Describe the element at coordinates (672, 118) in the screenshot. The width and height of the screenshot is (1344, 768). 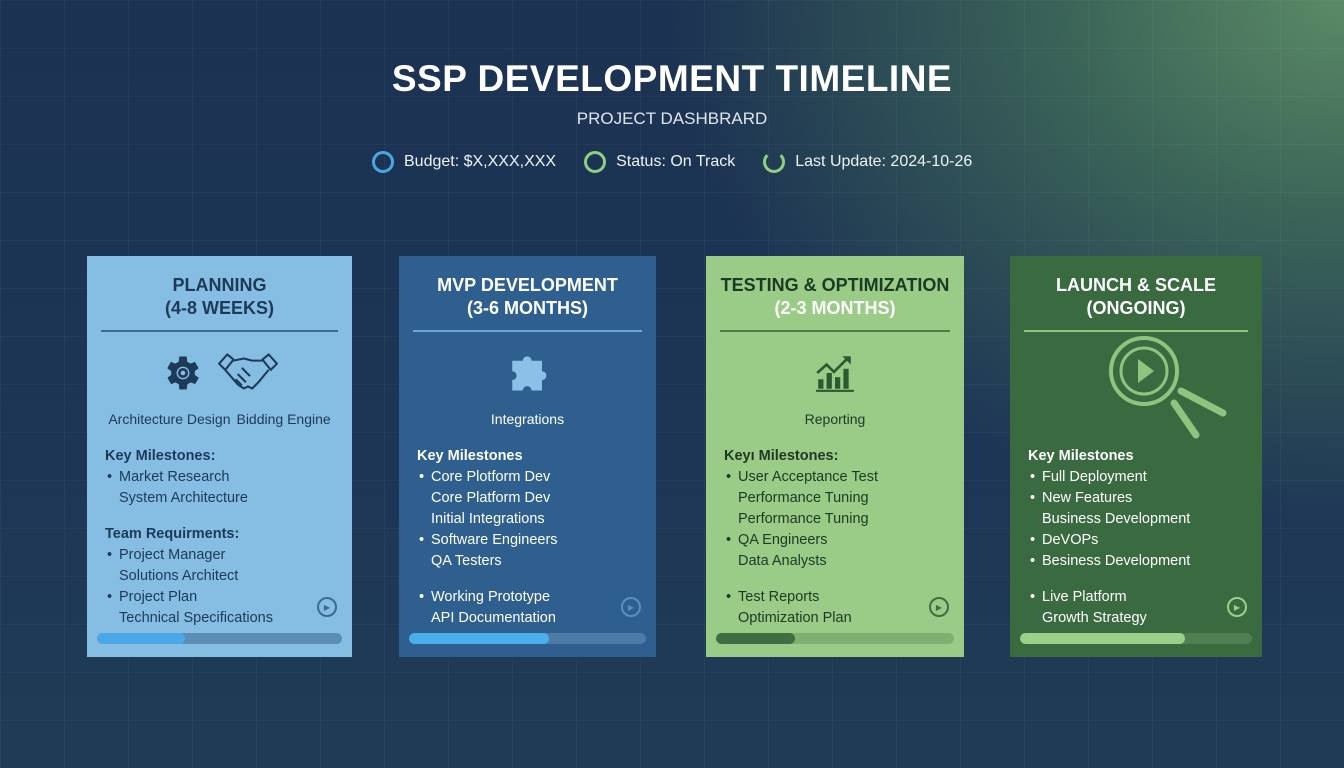
I see `page-subtitle: PROJECT DASHBRARD` at that location.